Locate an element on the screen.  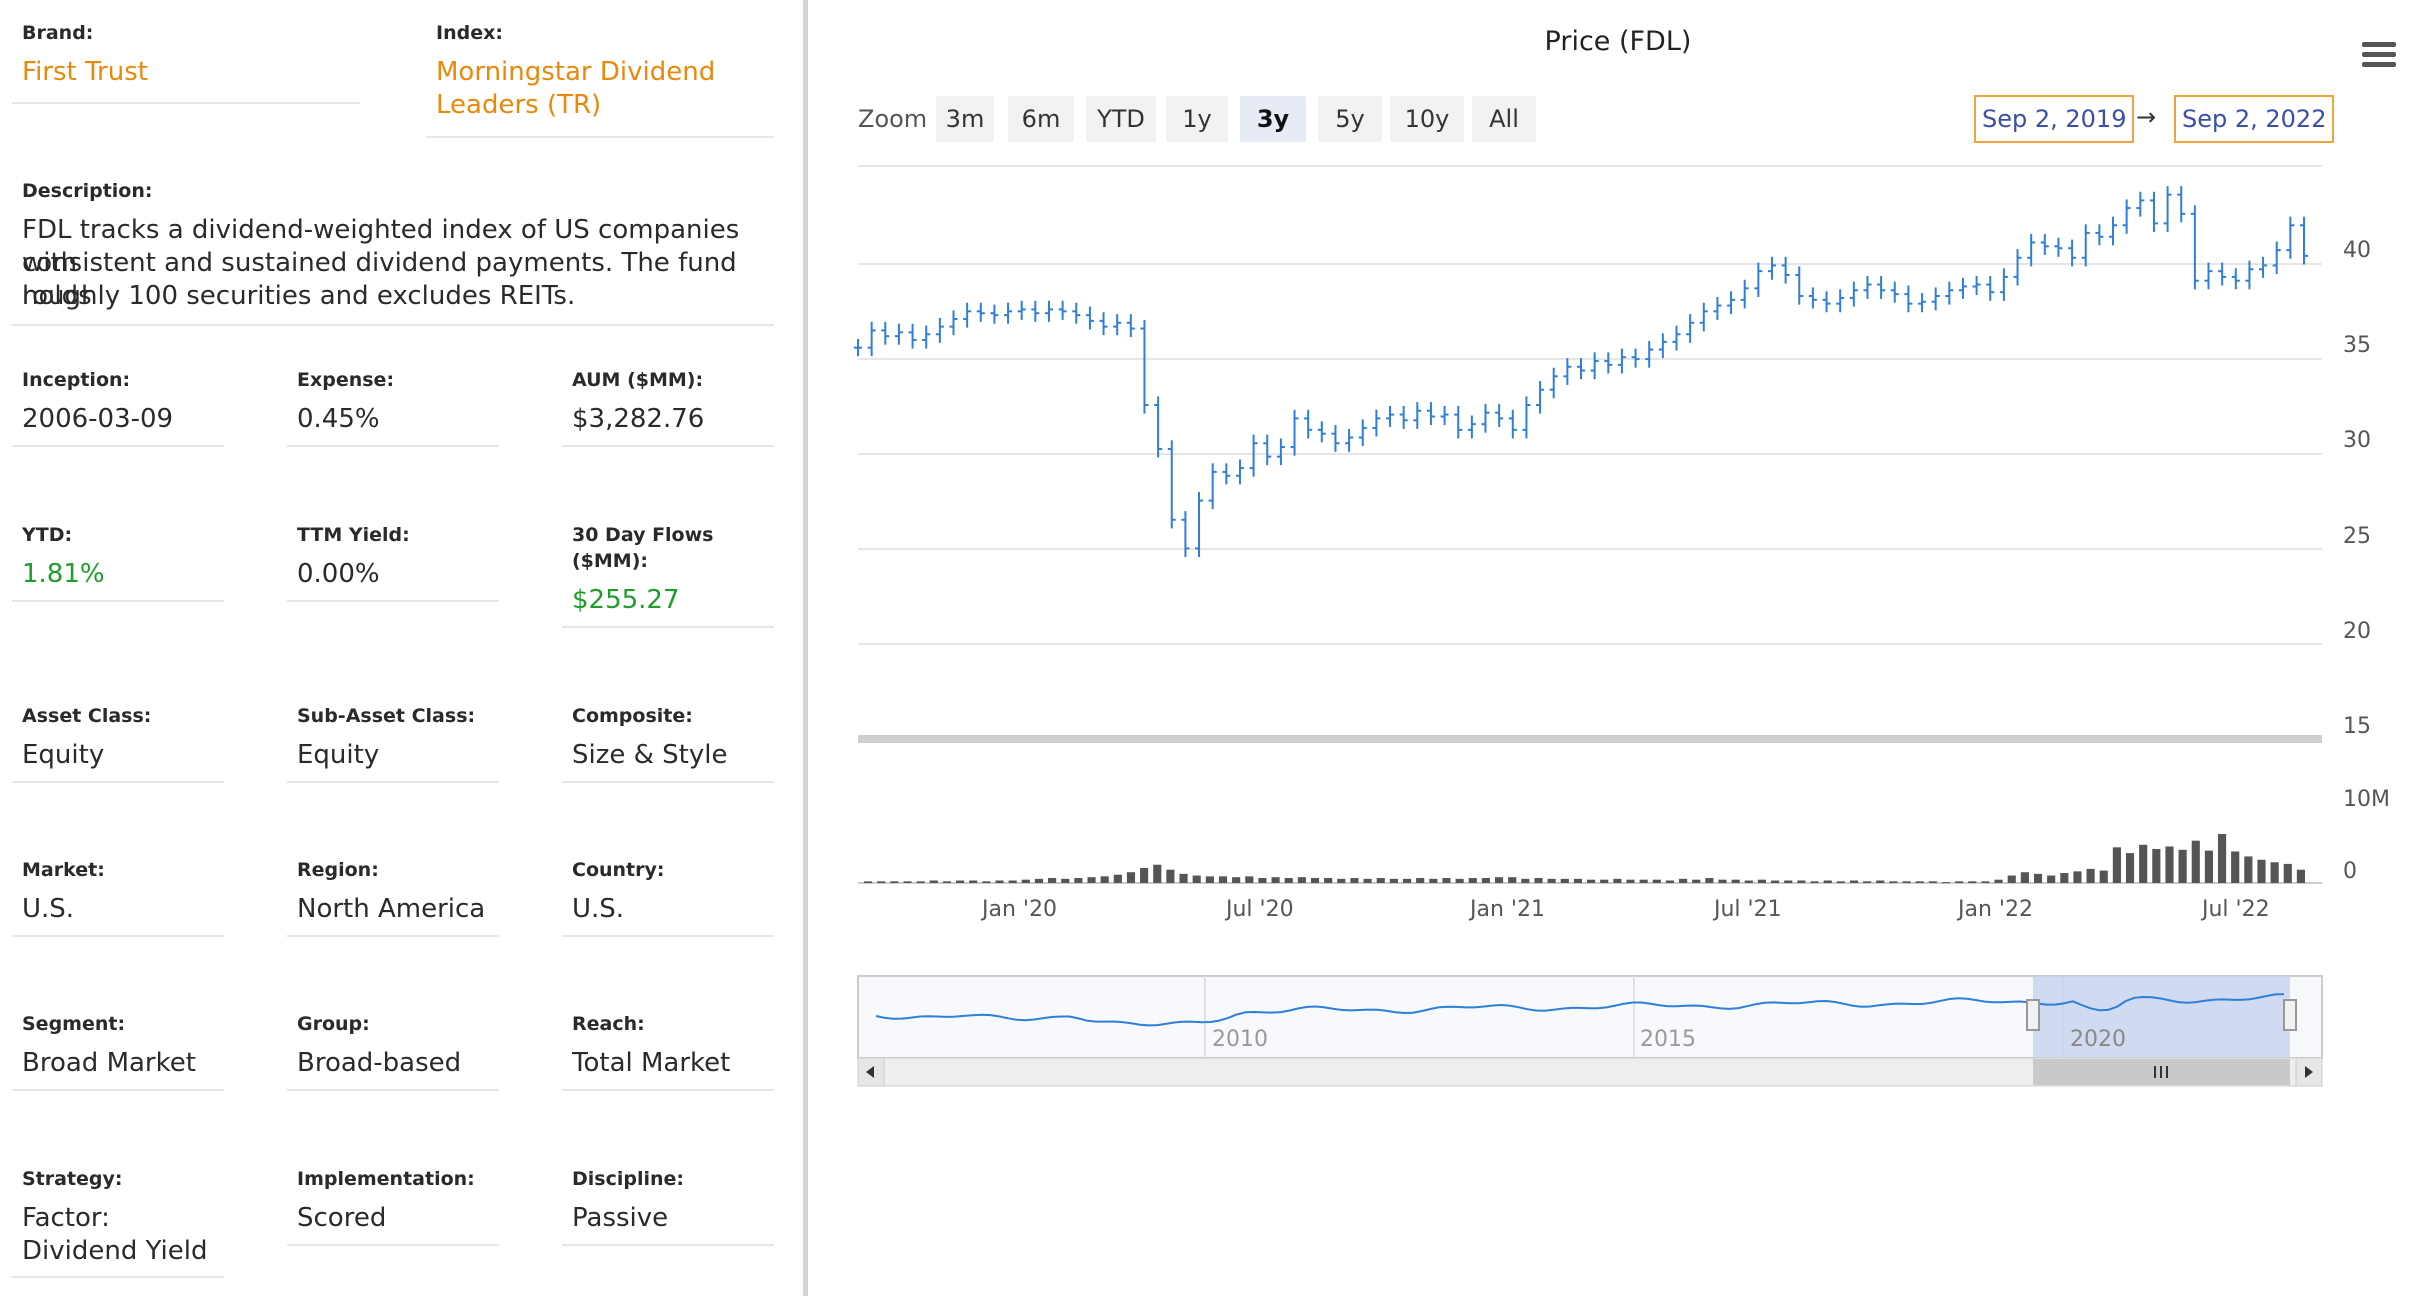
zoom-10y-button: 10y is located at coordinates (1427, 119).